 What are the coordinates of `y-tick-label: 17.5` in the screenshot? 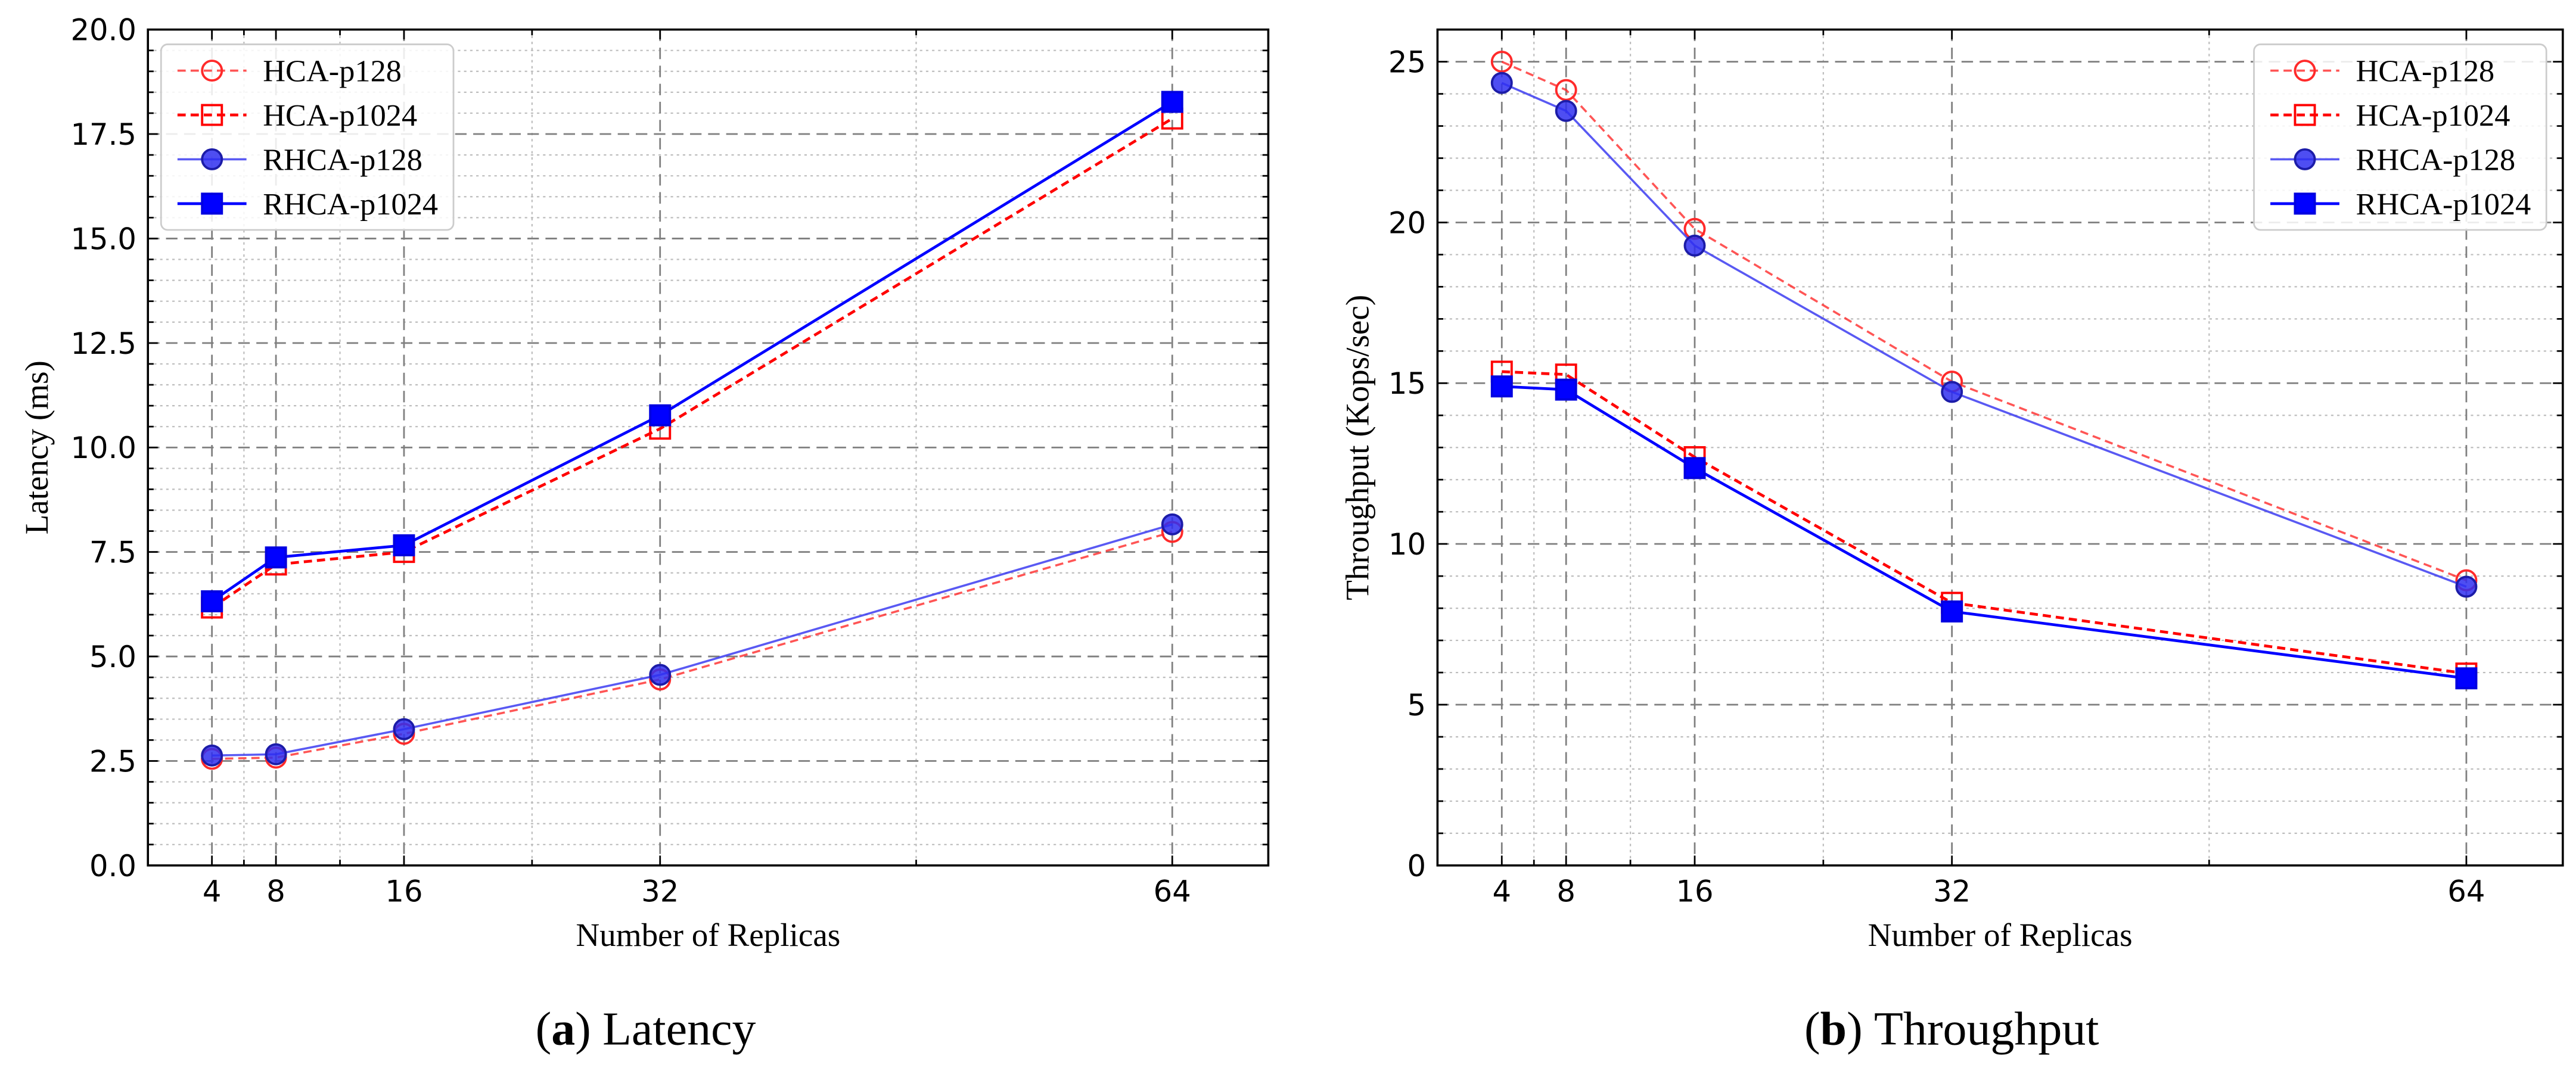 It's located at (103, 135).